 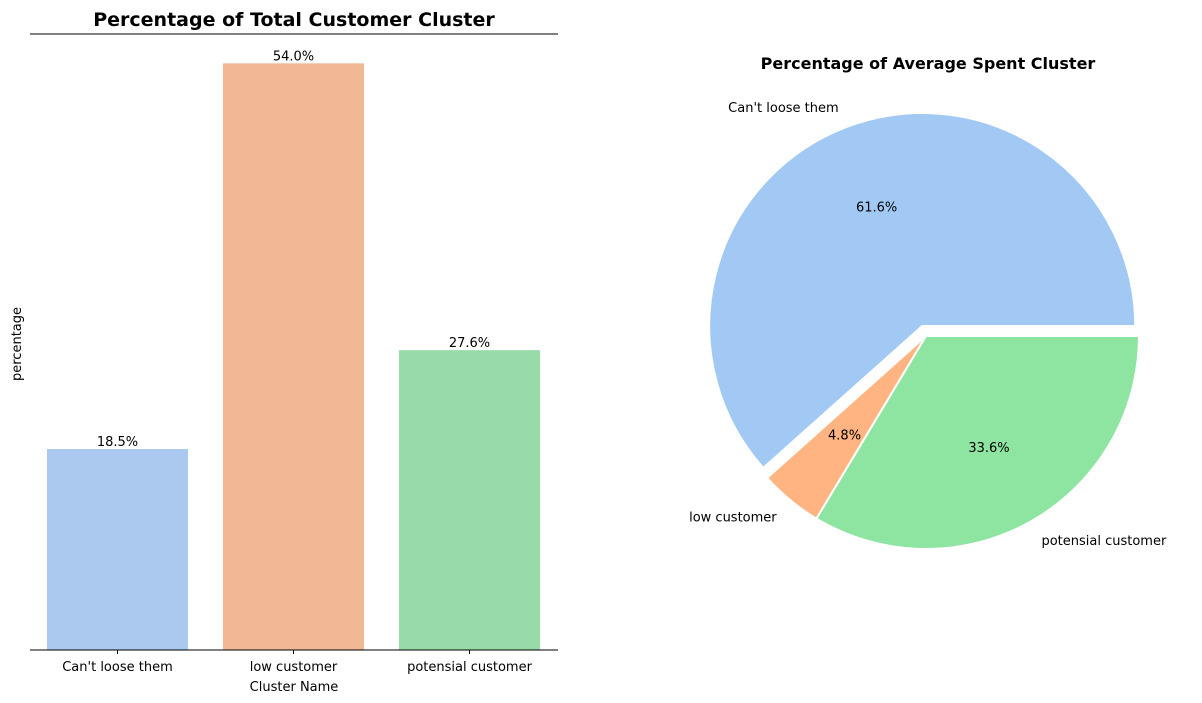 I want to click on pie-chart-title: Percentage of Average Spent Cluster, so click(x=928, y=63).